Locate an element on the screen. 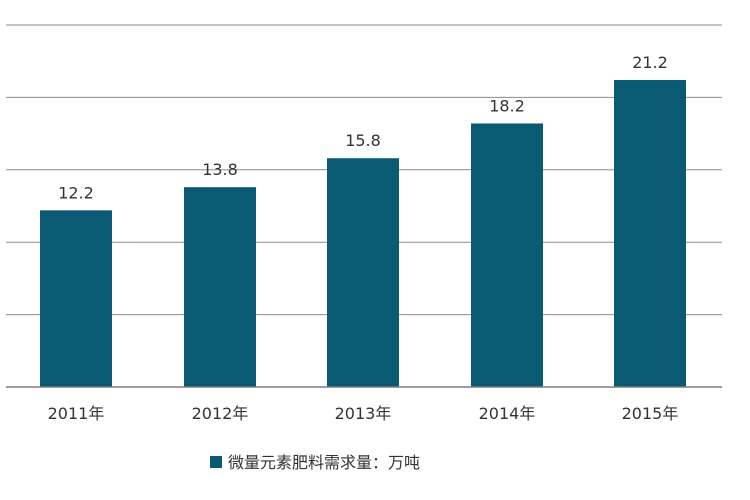 Image resolution: width=750 pixels, height=500 pixels. data-label: 15.8 is located at coordinates (363, 140).